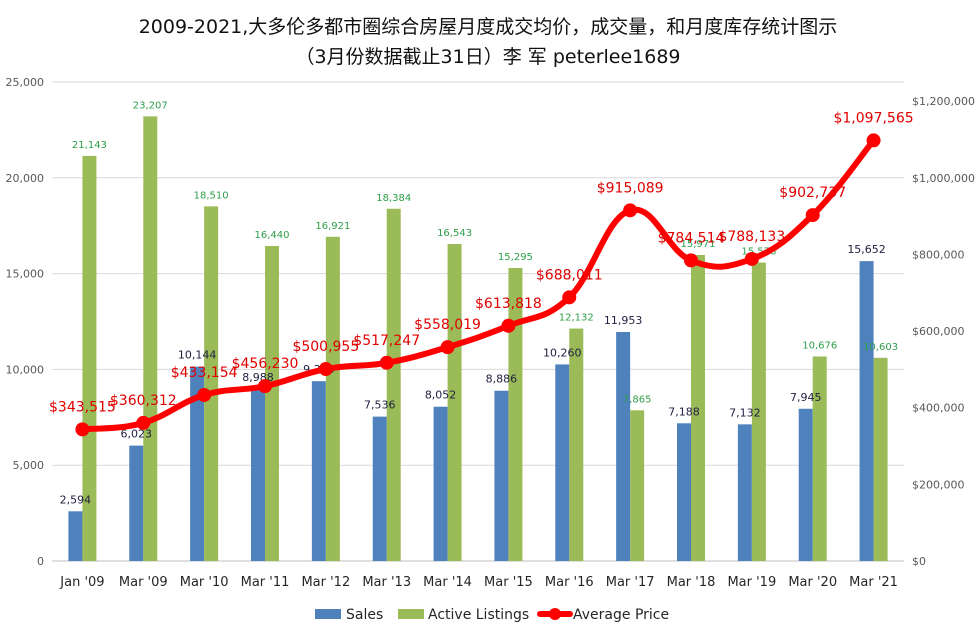  I want to click on y-left-tick-label: 0, so click(40, 561).